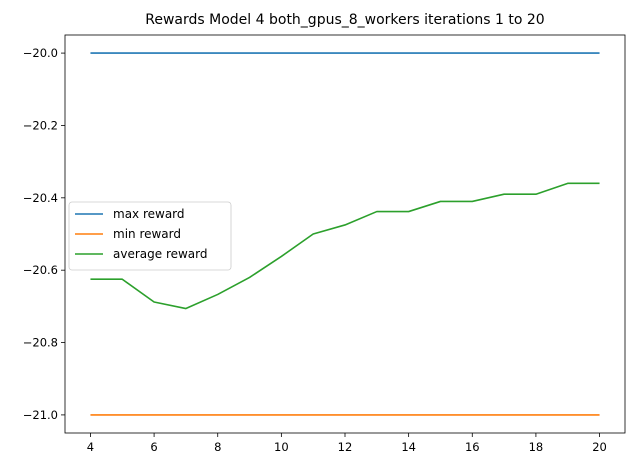 This screenshot has width=630, height=470. Describe the element at coordinates (345, 447) in the screenshot. I see `x-tick-label: 12` at that location.